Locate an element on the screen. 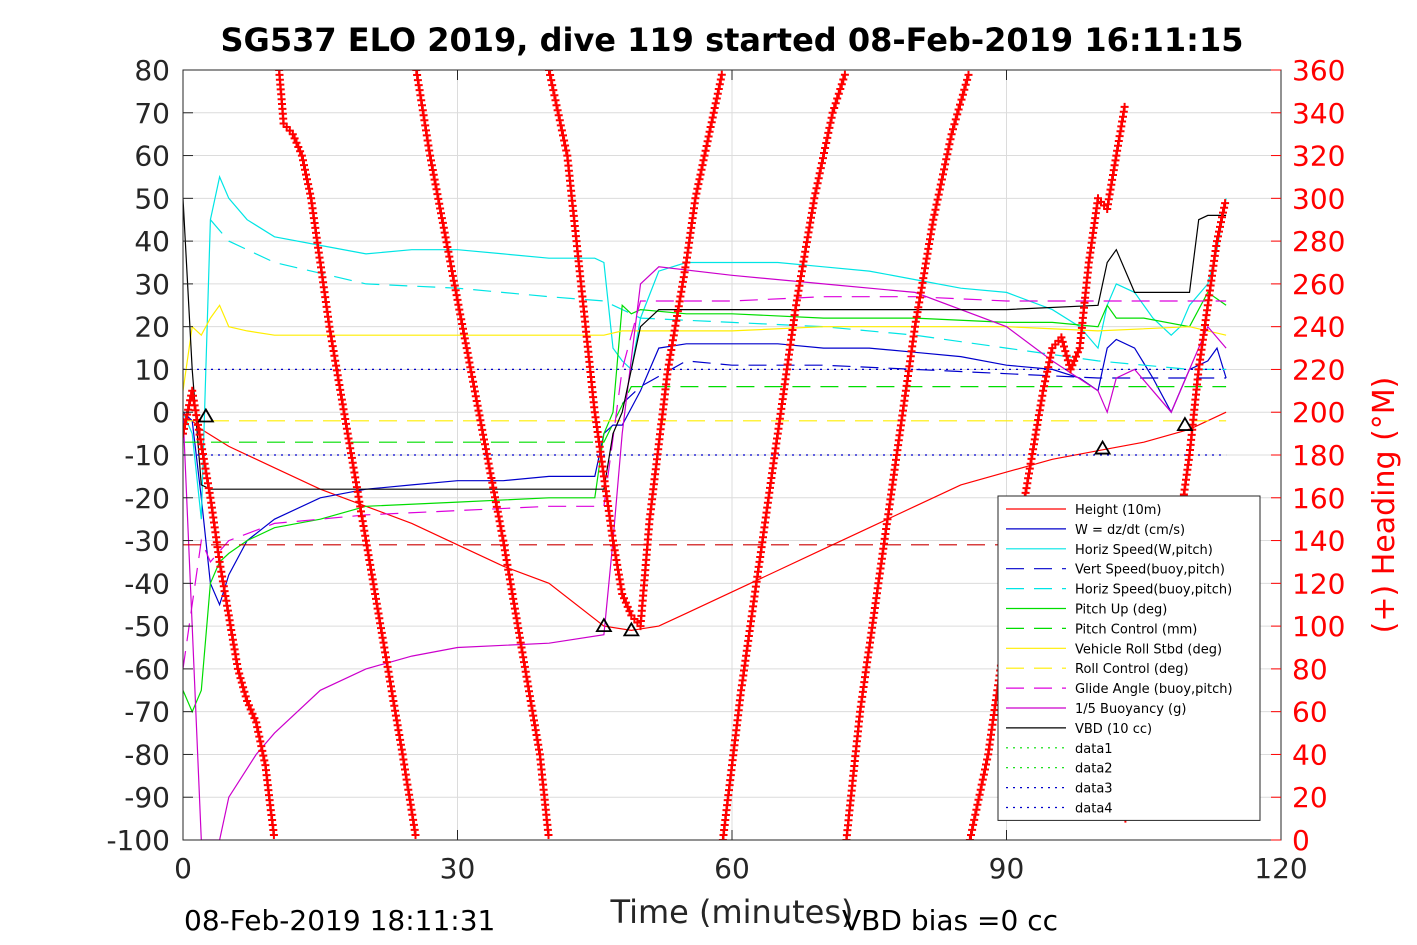 This screenshot has width=1417, height=945. right-axis-label: (+) Heading (°M) is located at coordinates (1384, 505).